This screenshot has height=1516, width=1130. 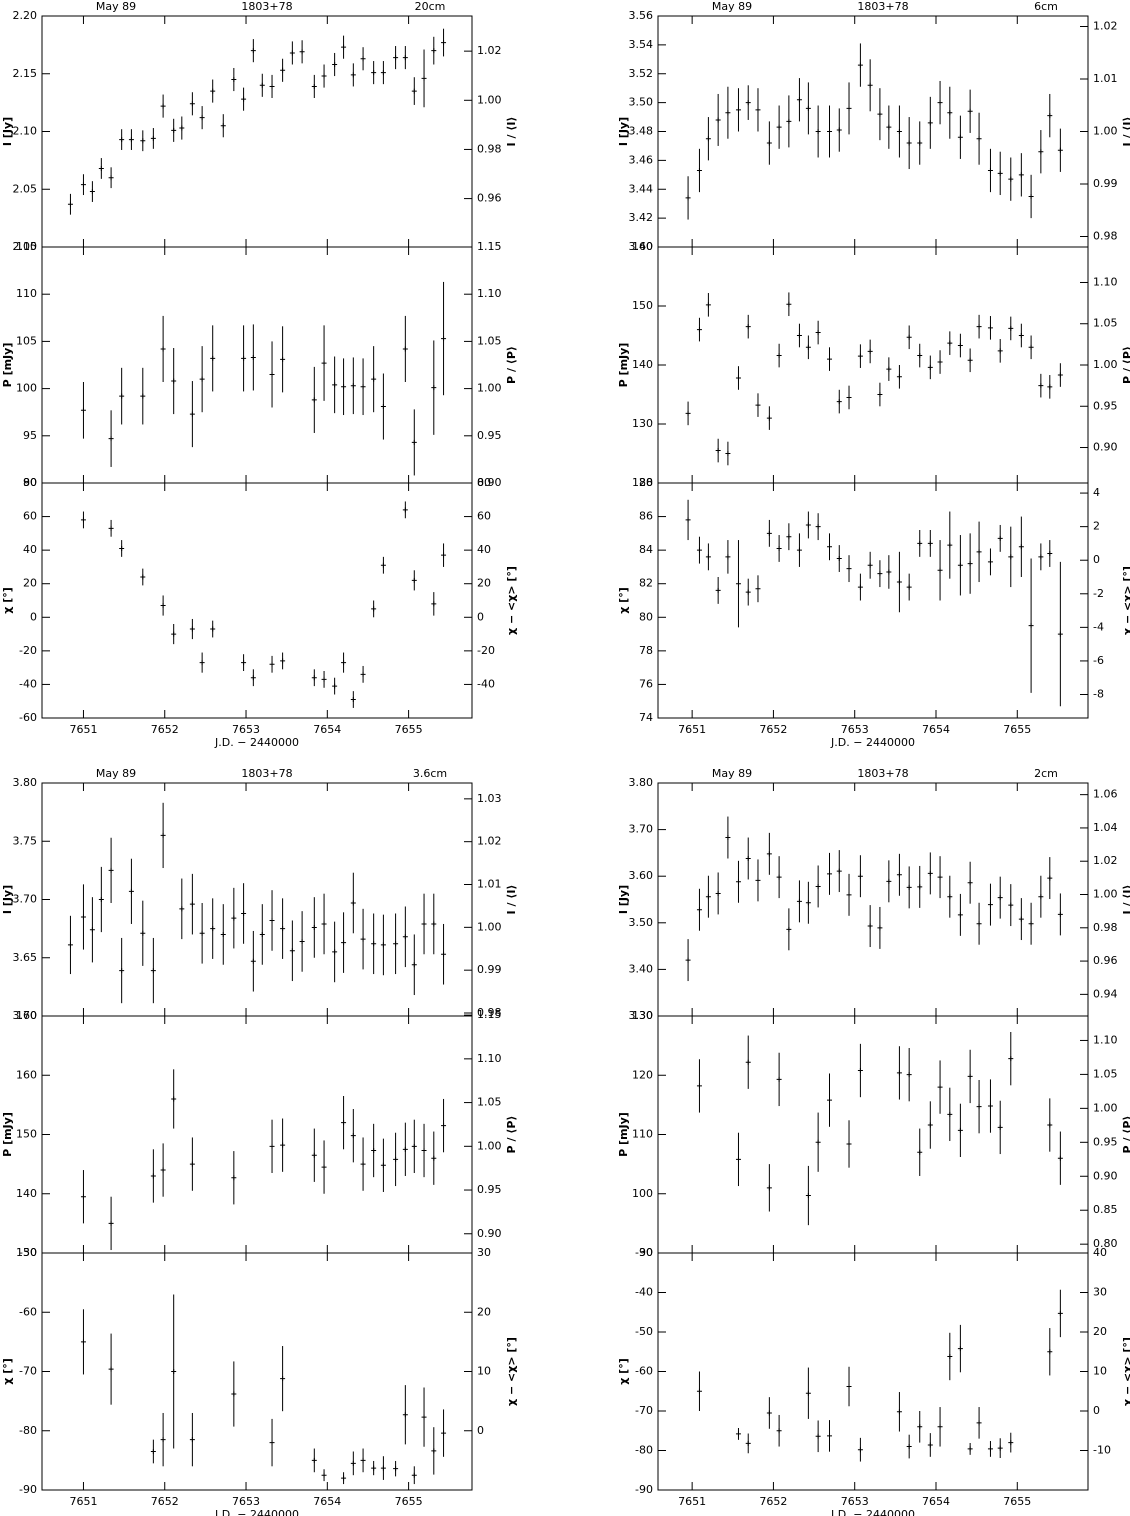 I want to click on header-annotation: May 89, so click(x=732, y=6).